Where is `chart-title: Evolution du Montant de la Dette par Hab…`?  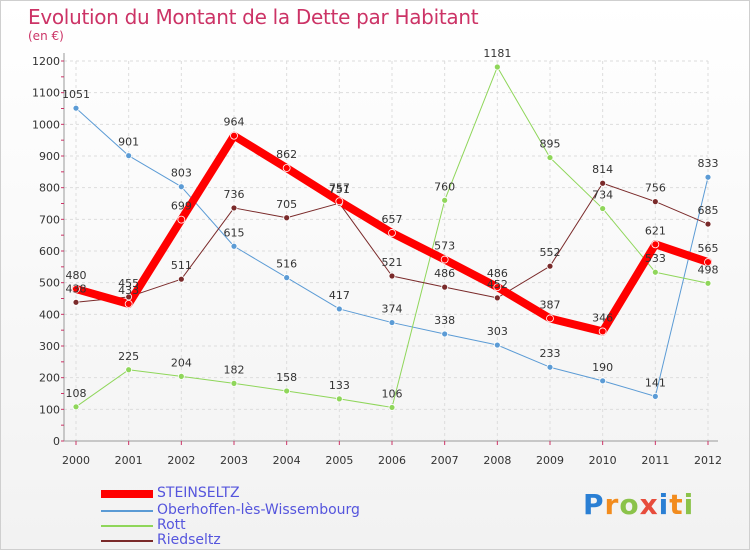
chart-title: Evolution du Montant de la Dette par Hab… is located at coordinates (253, 17).